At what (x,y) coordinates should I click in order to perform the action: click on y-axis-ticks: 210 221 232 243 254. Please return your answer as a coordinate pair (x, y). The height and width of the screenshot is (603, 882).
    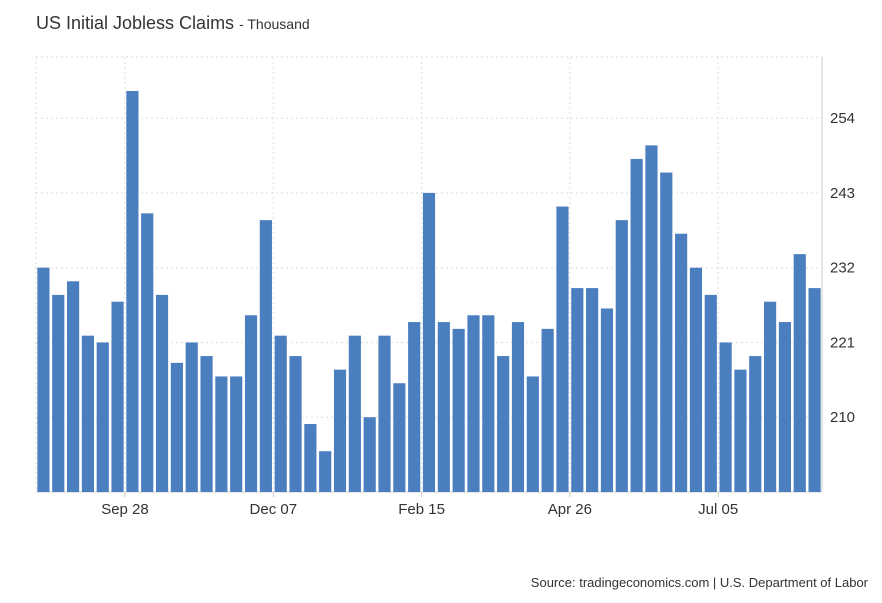
    Looking at the image, I should click on (842, 268).